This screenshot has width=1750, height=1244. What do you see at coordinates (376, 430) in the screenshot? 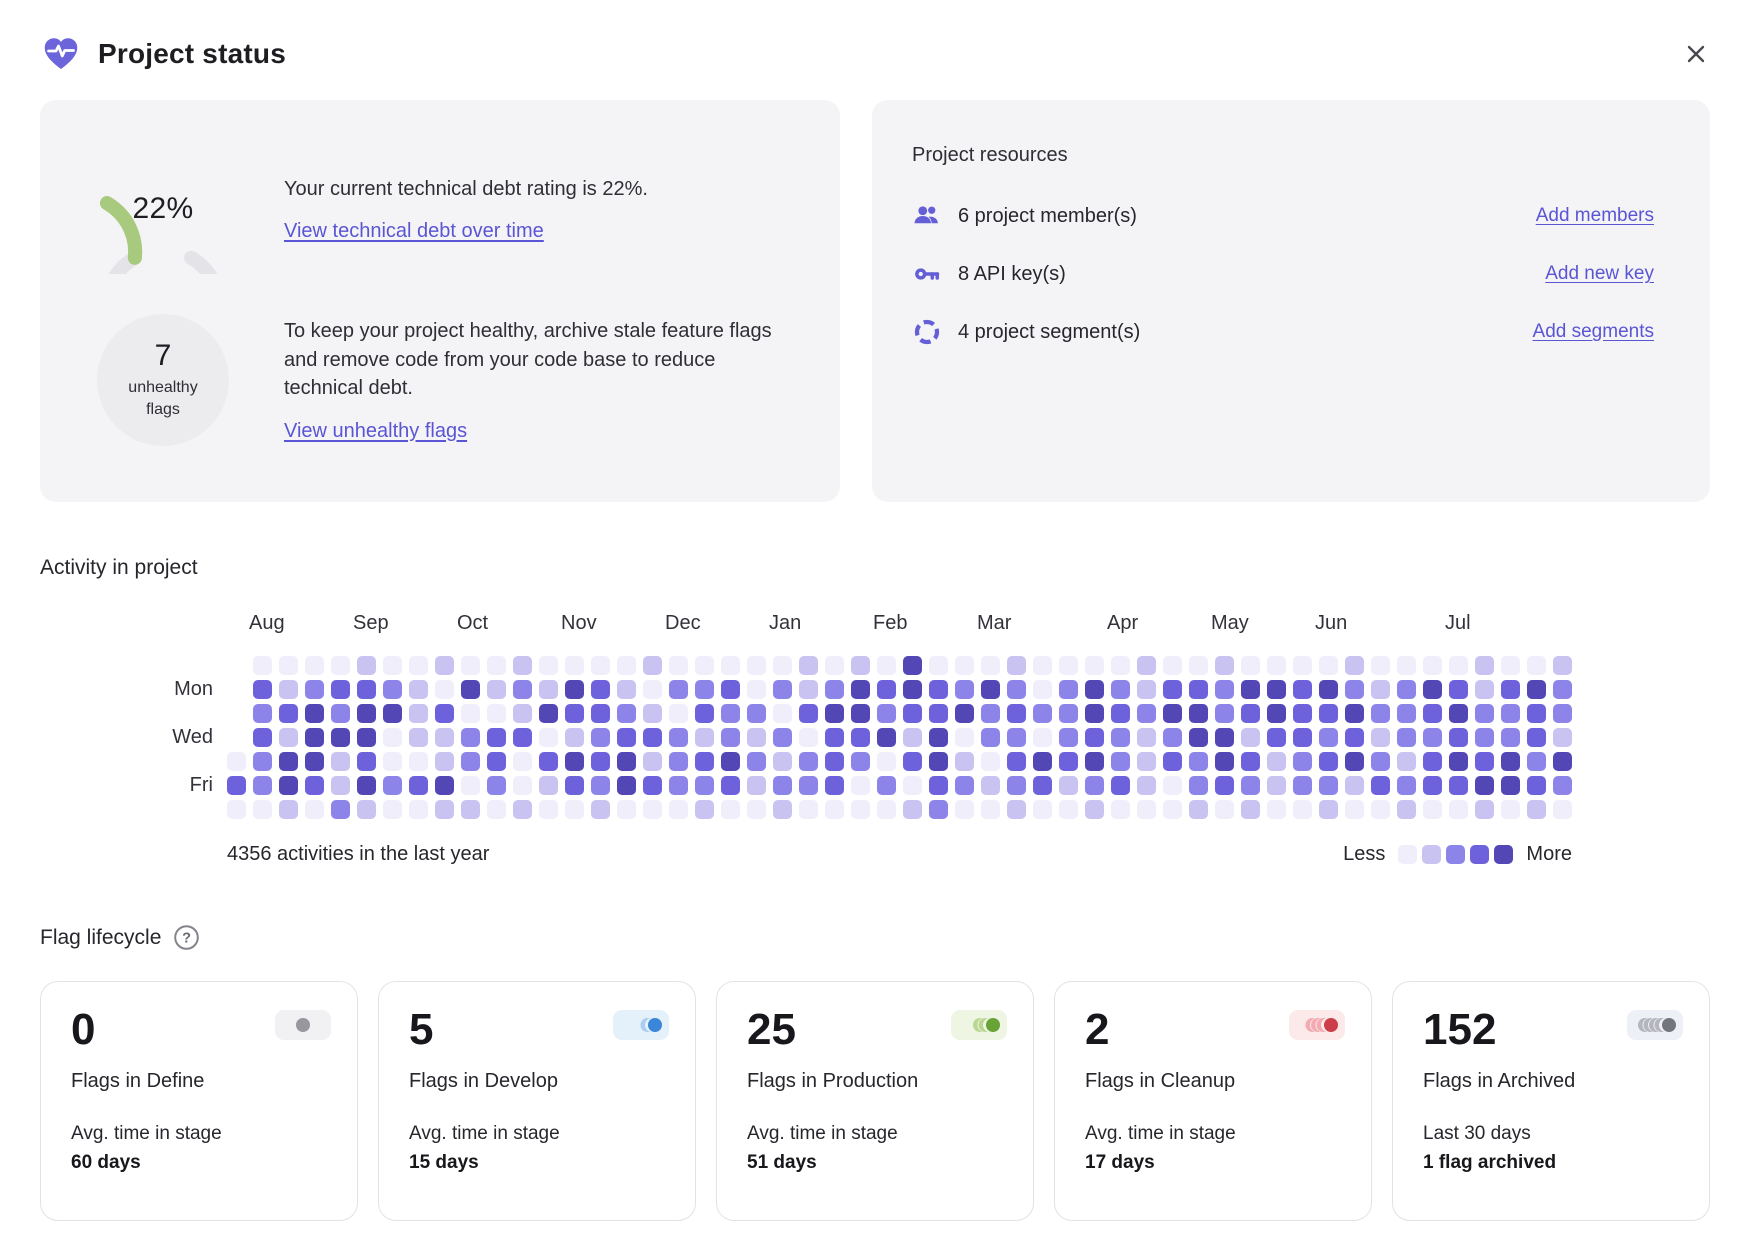
I see `view-unhealthy-flags-link: View unhealthy flags` at bounding box center [376, 430].